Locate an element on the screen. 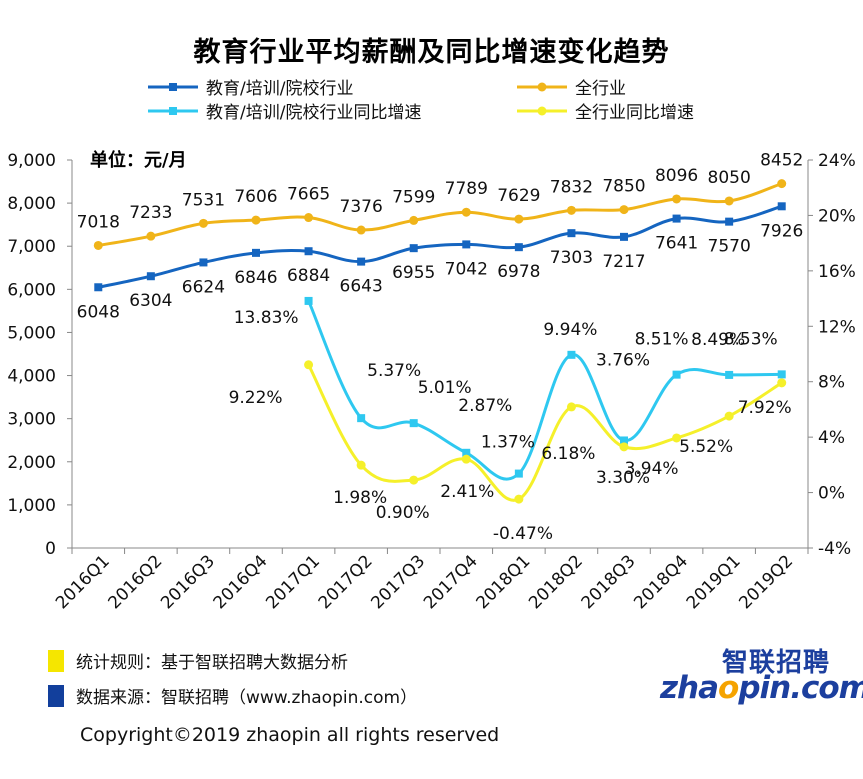 The height and width of the screenshot is (779, 863). data-label-0: 6048 is located at coordinates (98, 312).